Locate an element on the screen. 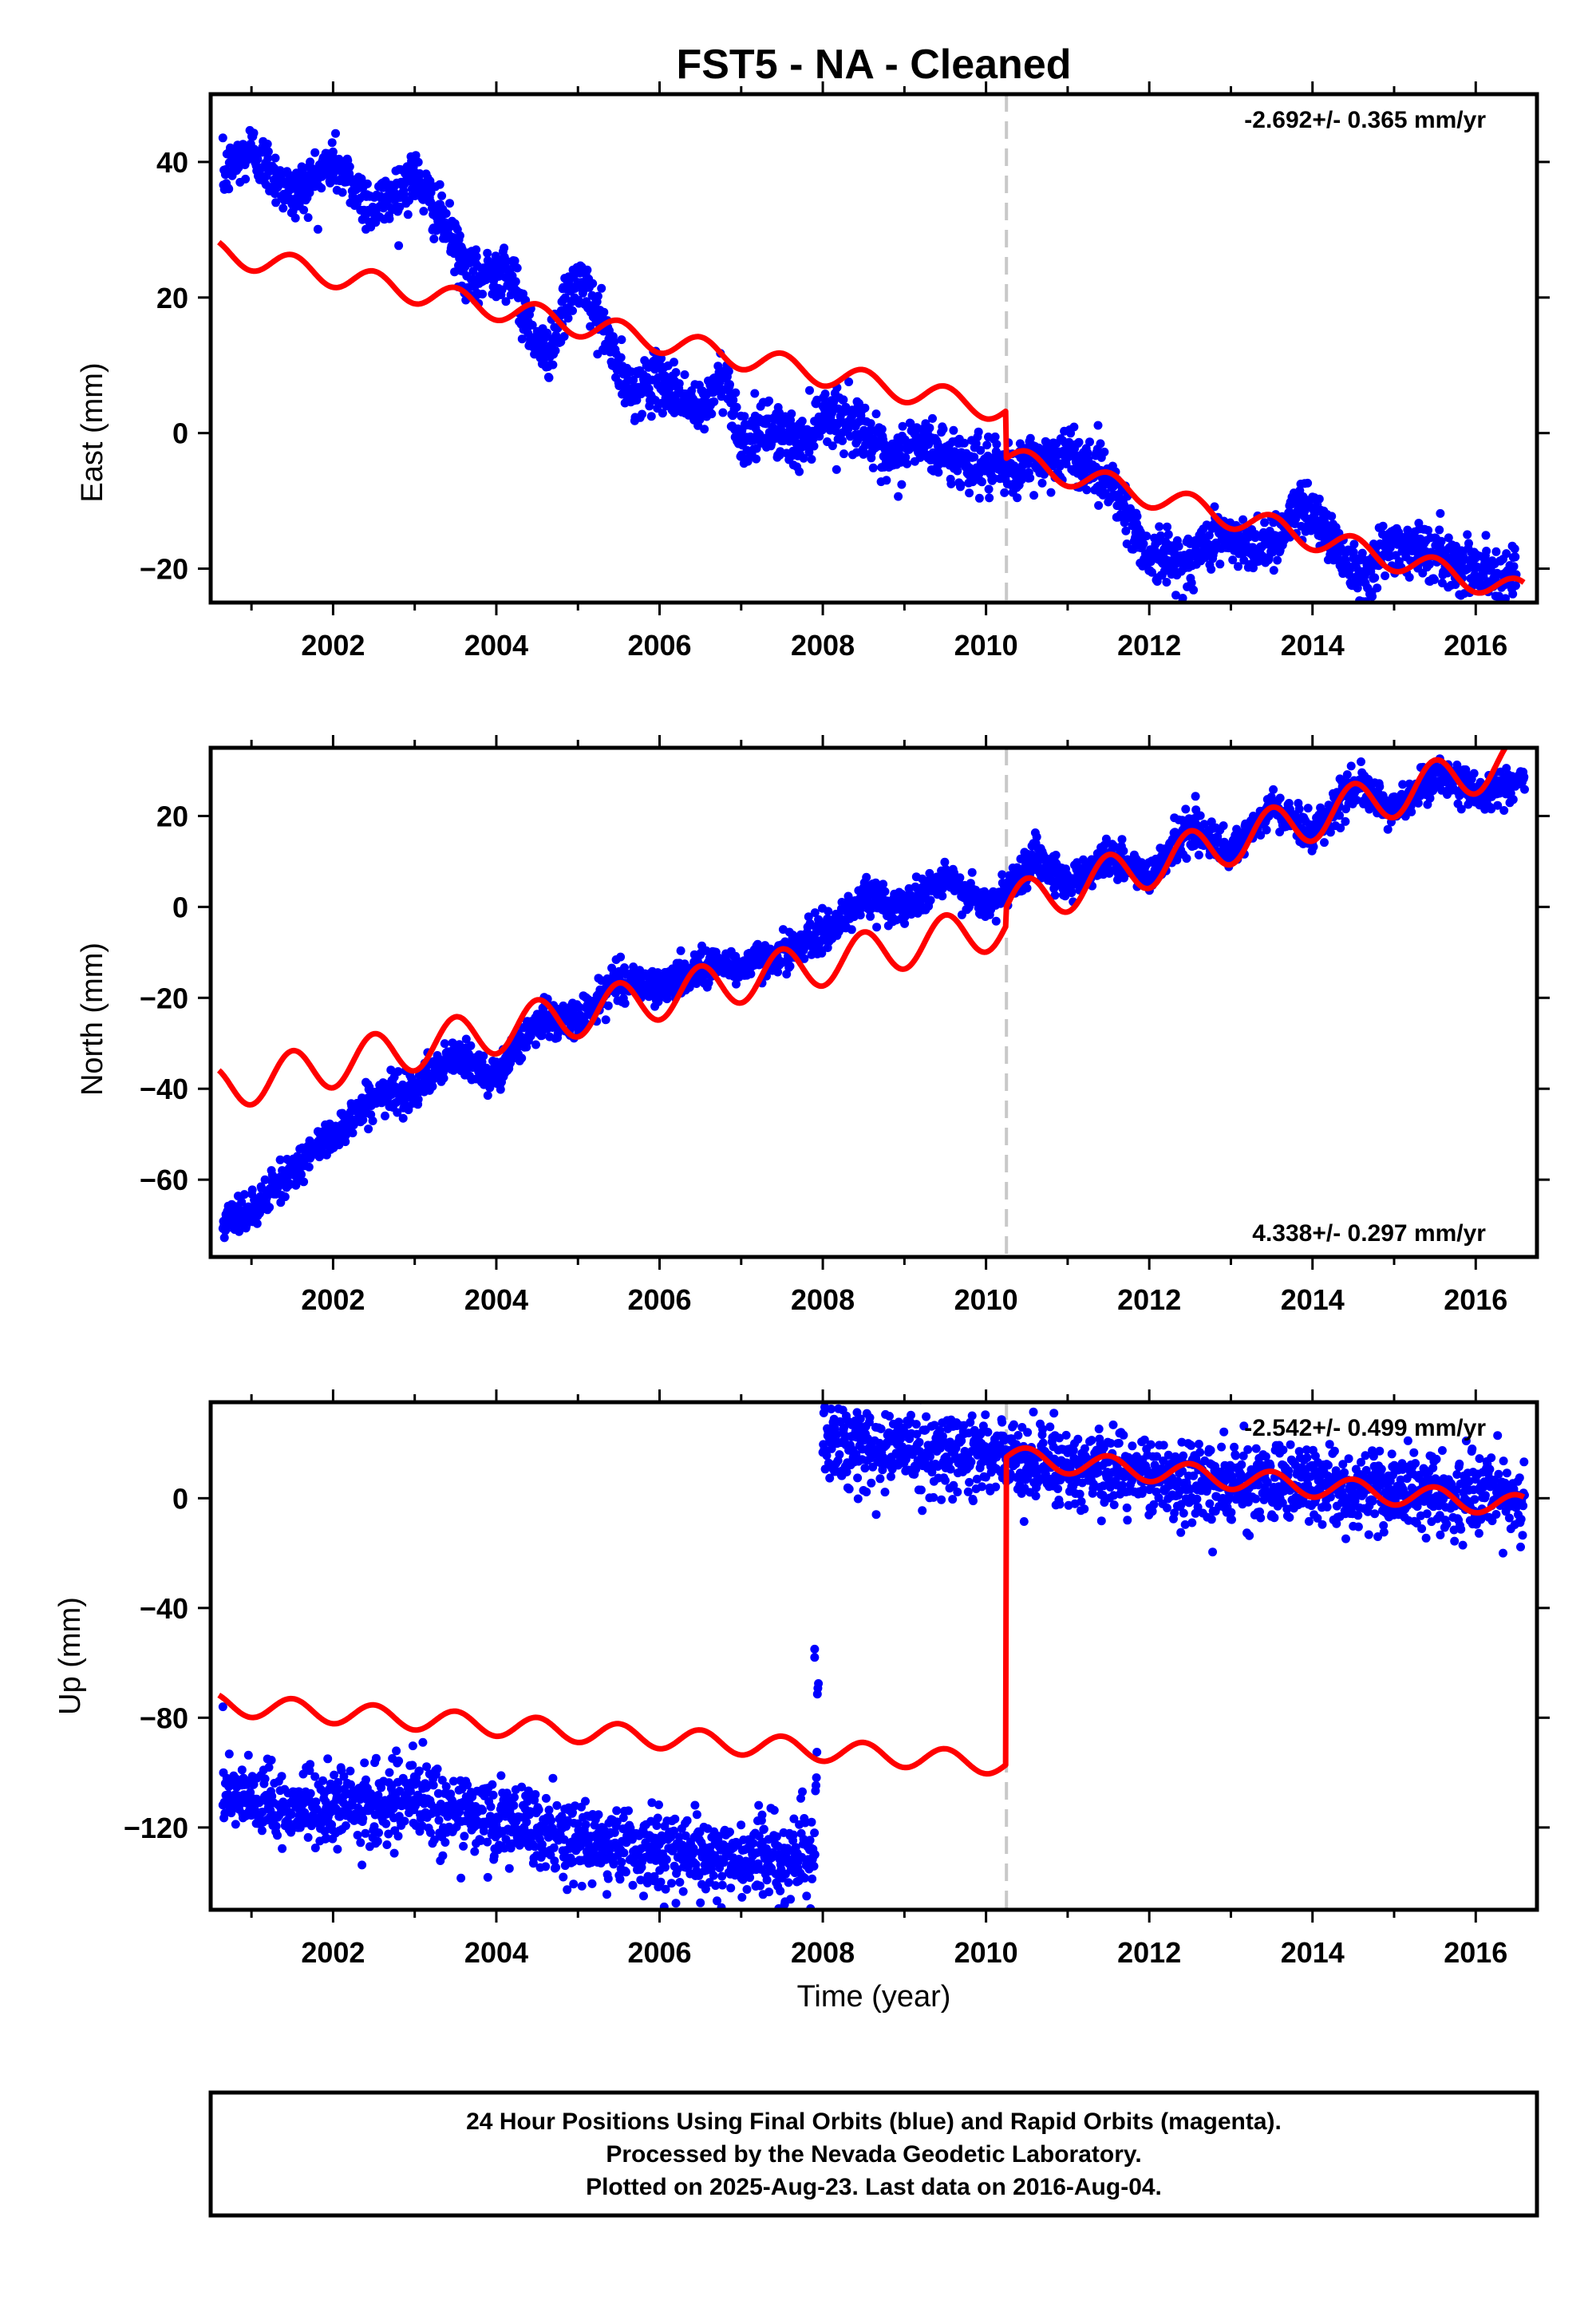  east-model-line is located at coordinates (871, 417).